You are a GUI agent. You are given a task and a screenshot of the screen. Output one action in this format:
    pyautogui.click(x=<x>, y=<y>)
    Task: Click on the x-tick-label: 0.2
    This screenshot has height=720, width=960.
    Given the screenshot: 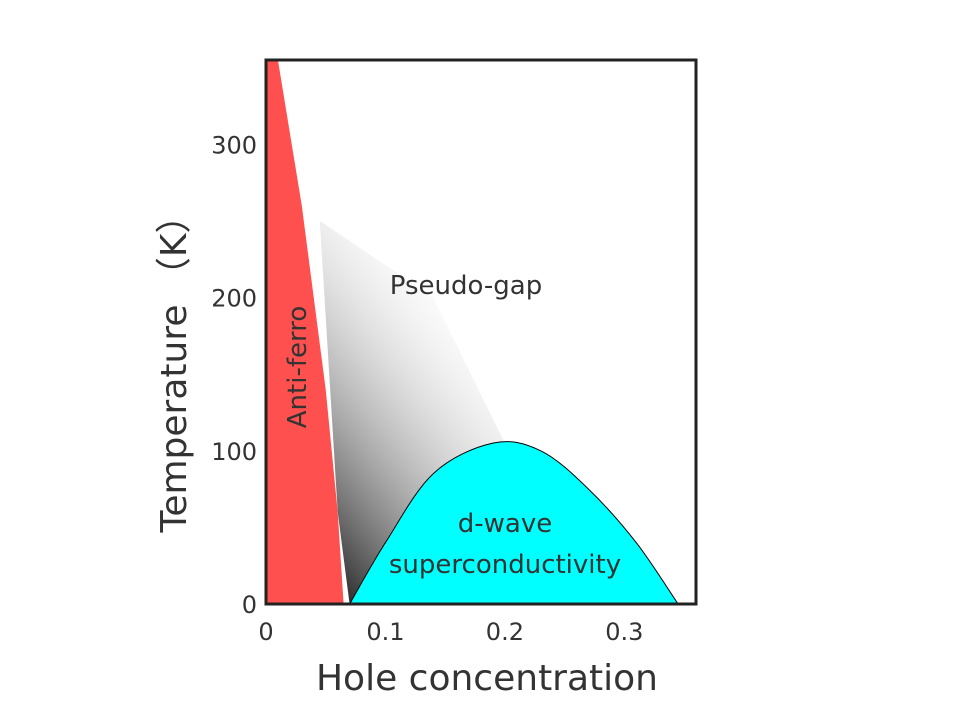 What is the action you would take?
    pyautogui.click(x=505, y=632)
    